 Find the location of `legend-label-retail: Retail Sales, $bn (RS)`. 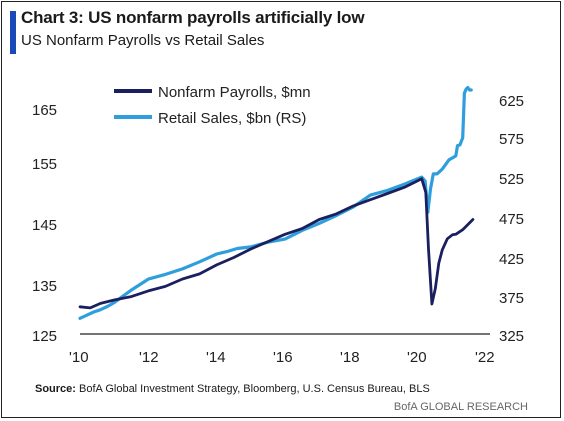

legend-label-retail: Retail Sales, $bn (RS) is located at coordinates (232, 118).